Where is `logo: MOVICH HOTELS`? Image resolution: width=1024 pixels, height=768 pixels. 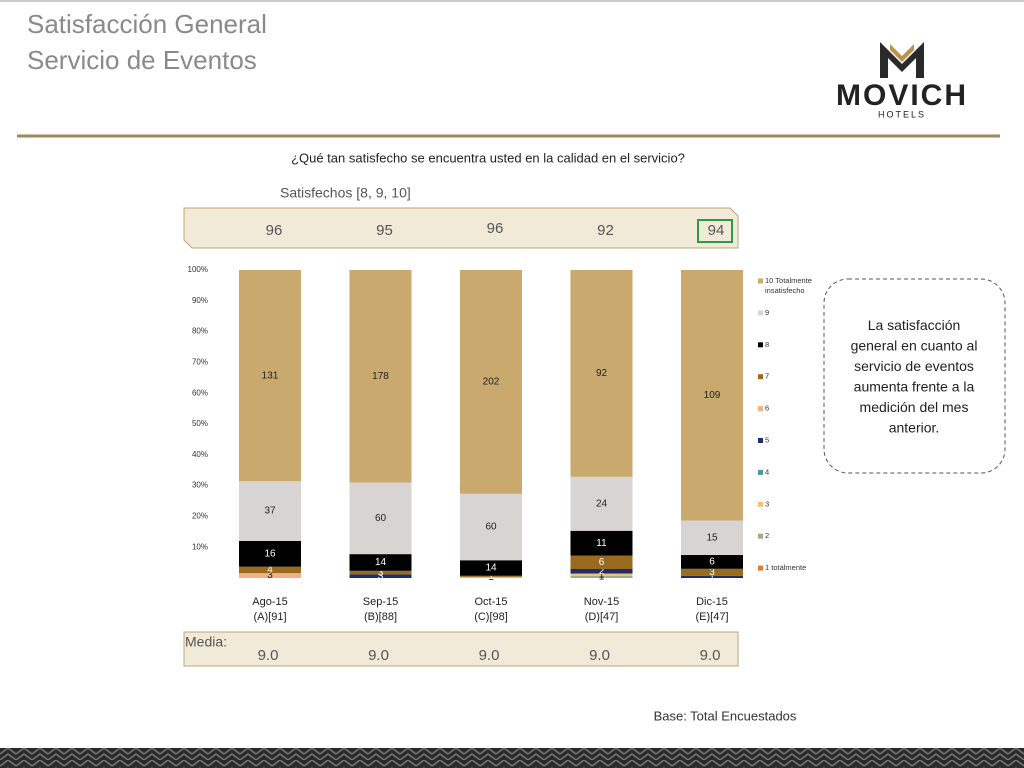 logo: MOVICH HOTELS is located at coordinates (902, 80).